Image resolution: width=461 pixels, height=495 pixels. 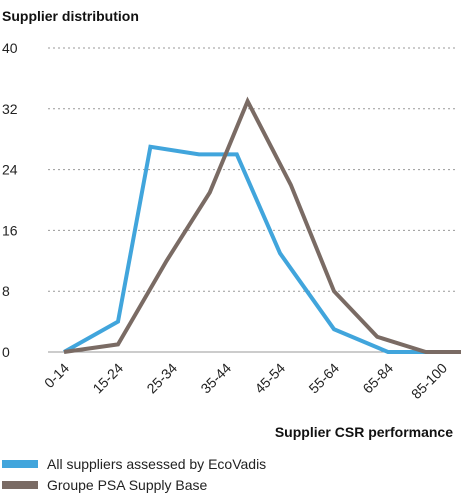 I want to click on x-tick-label-55-64: 55-64, so click(x=323, y=378).